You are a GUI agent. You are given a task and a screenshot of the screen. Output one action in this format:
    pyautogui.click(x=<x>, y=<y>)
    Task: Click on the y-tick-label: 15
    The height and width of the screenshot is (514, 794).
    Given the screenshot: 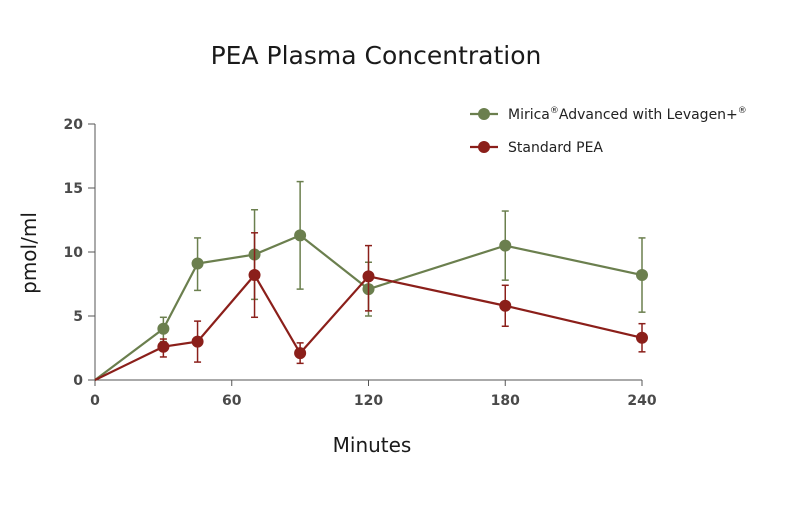 What is the action you would take?
    pyautogui.click(x=73, y=189)
    